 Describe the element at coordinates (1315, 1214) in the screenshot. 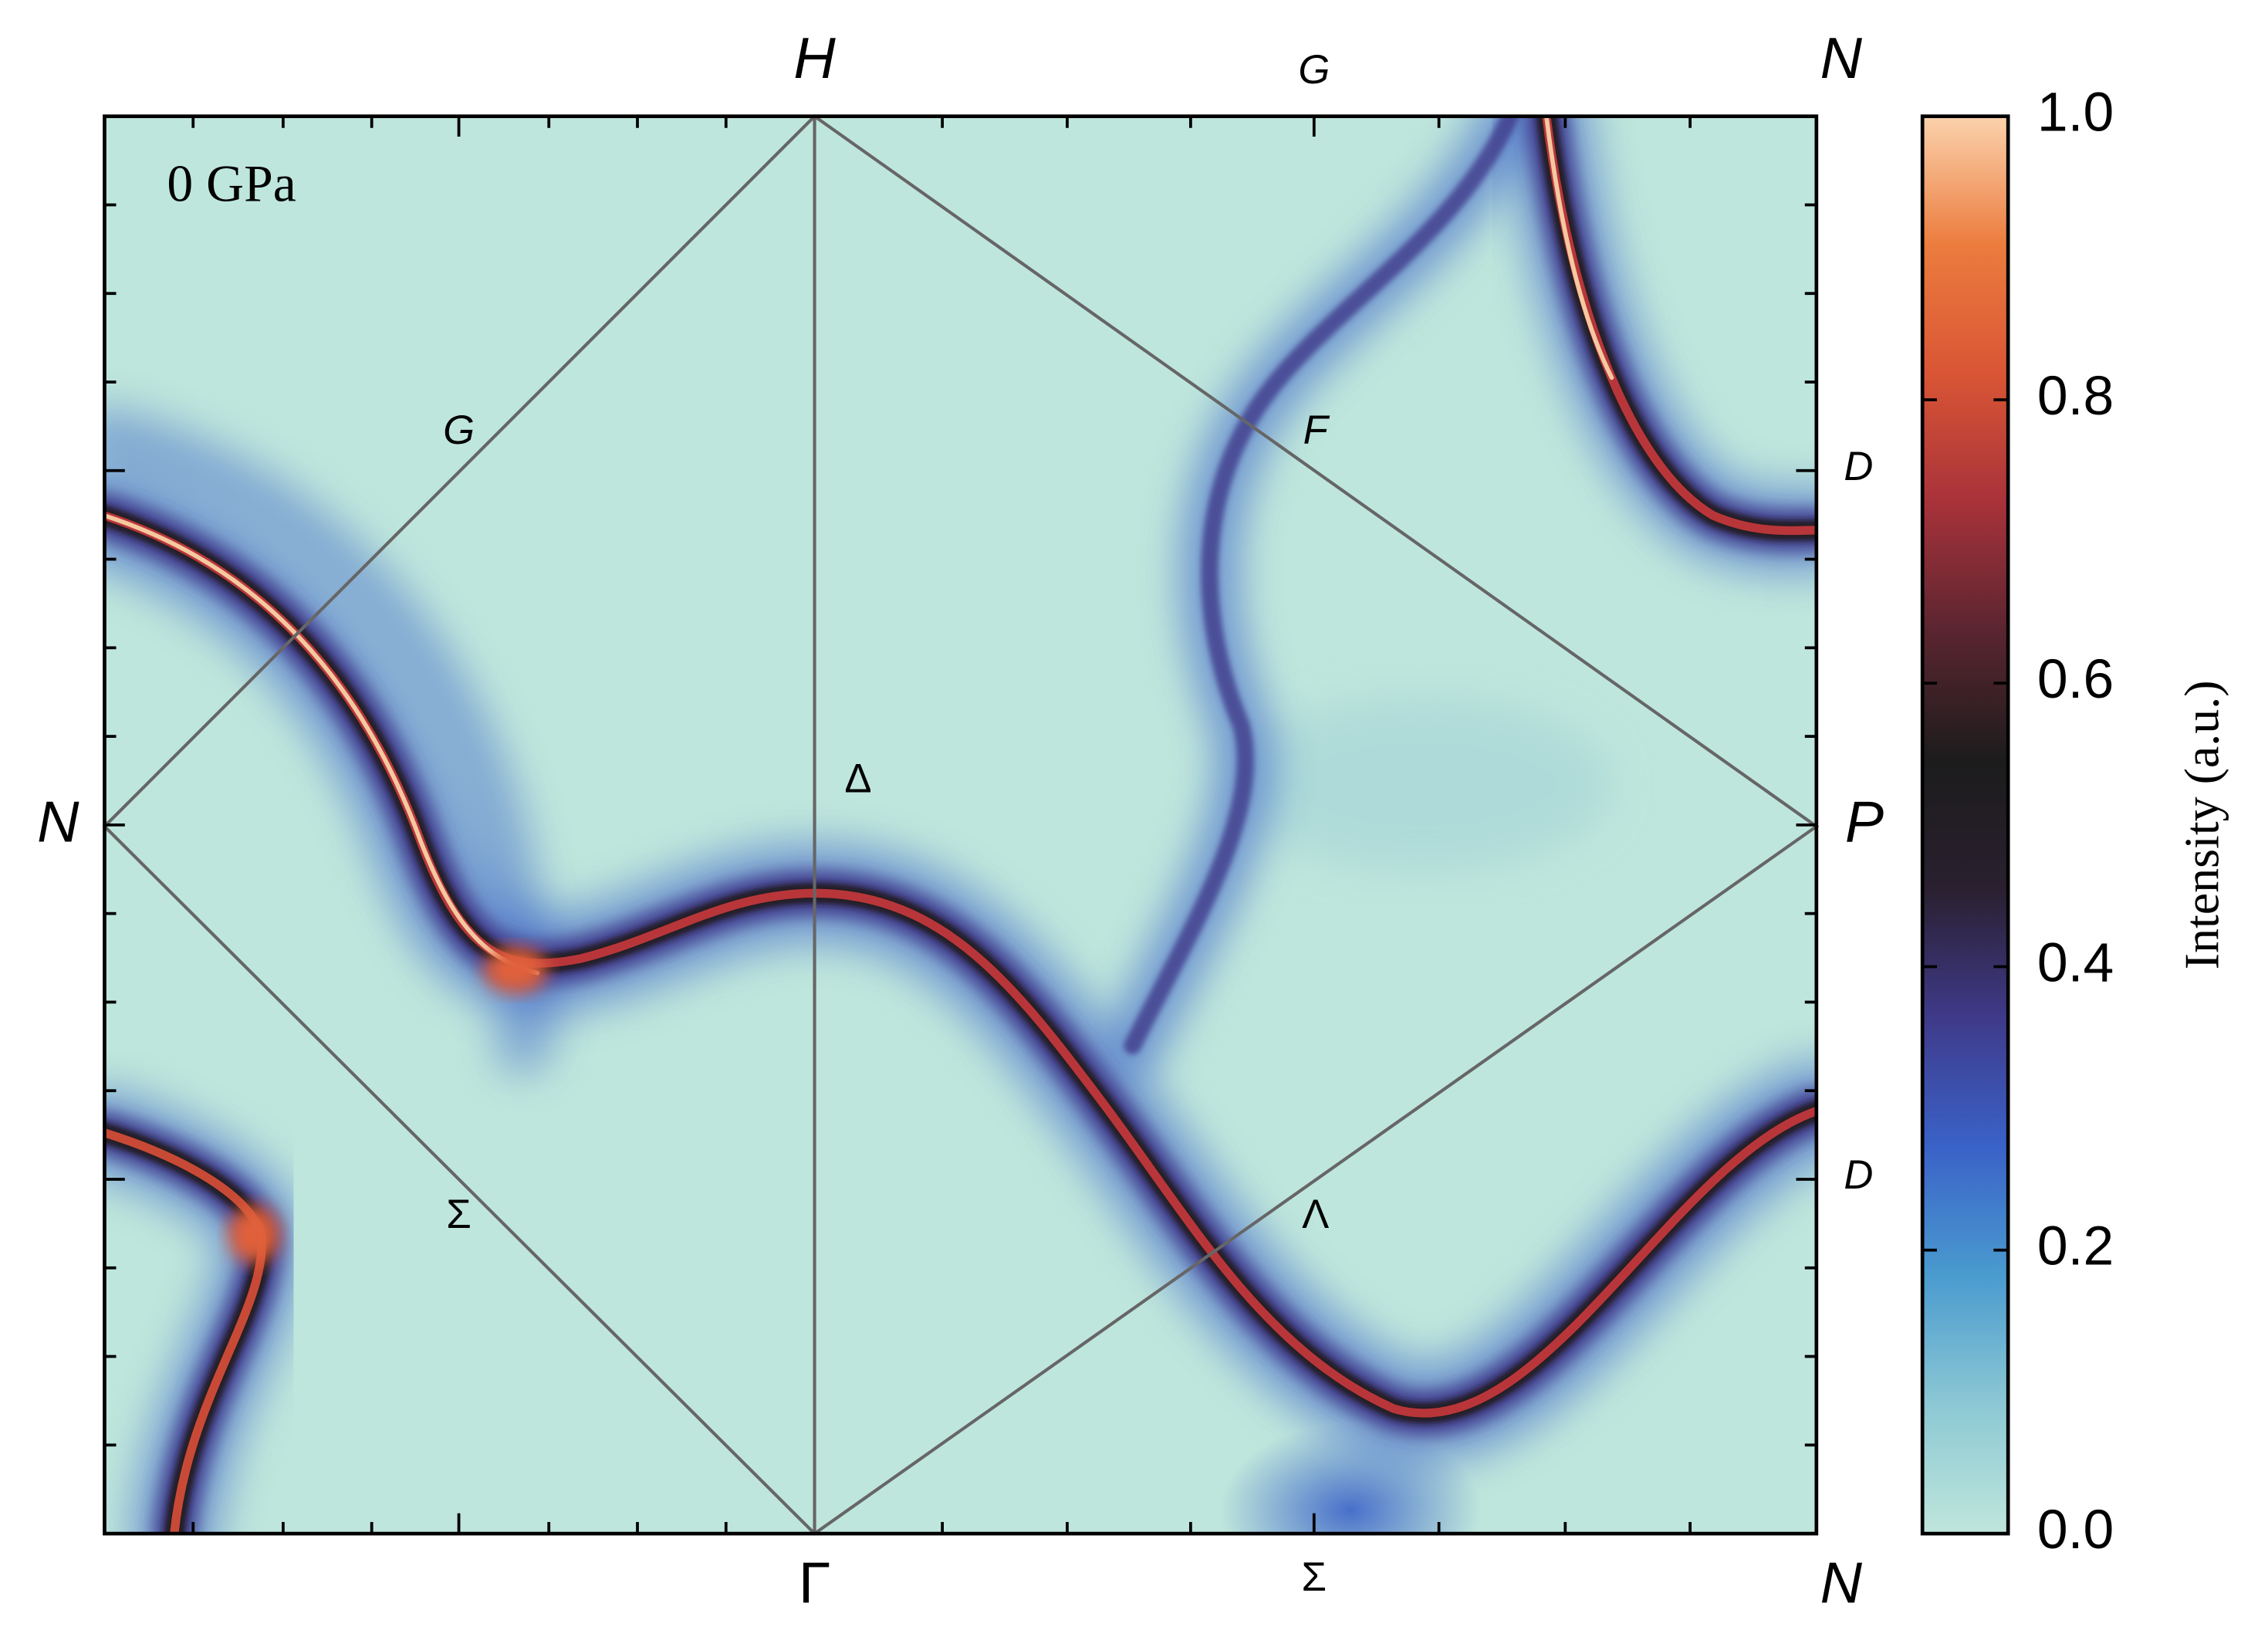

I see `point-label: Λ` at that location.